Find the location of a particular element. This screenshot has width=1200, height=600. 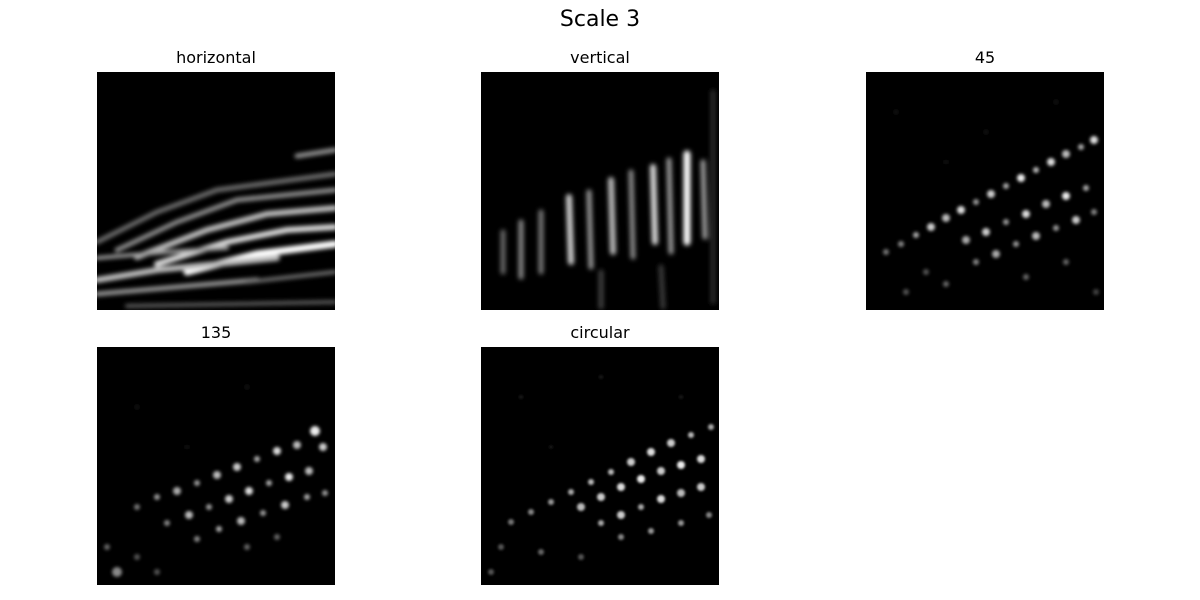

panel-title-vertical: vertical is located at coordinates (600, 57).